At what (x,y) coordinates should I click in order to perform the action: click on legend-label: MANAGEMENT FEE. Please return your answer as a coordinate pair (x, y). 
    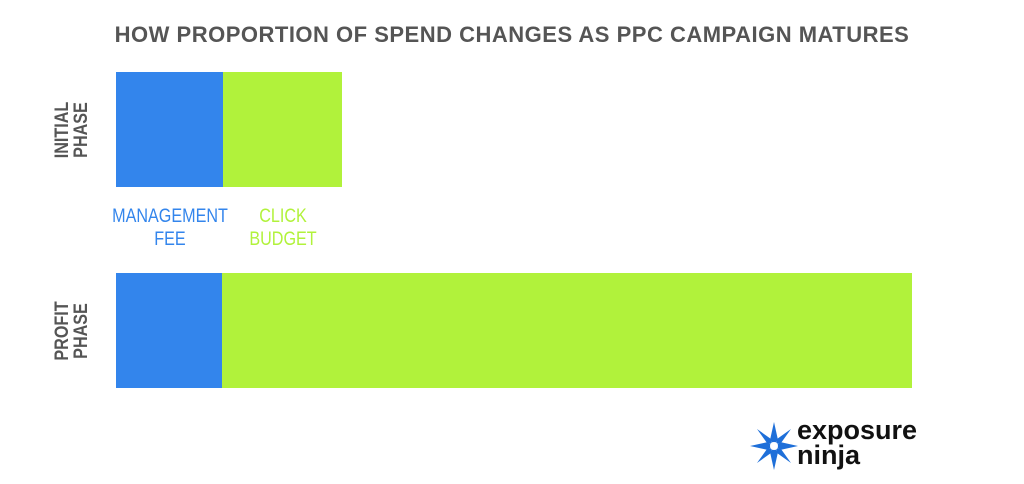
    Looking at the image, I should click on (169, 228).